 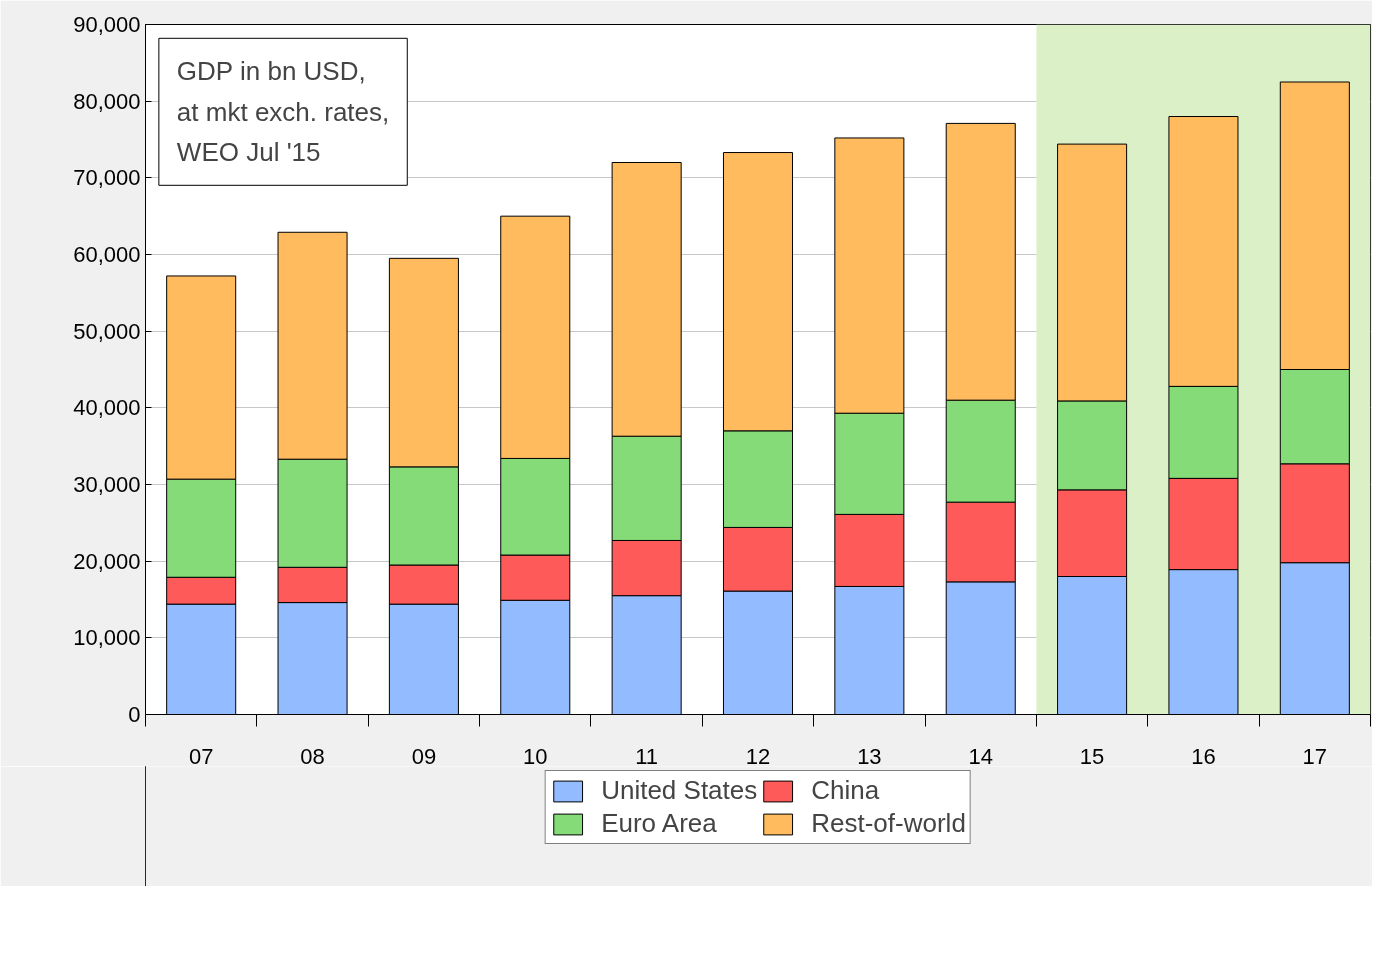 What do you see at coordinates (107, 101) in the screenshot?
I see `y-tick-label: 80,000` at bounding box center [107, 101].